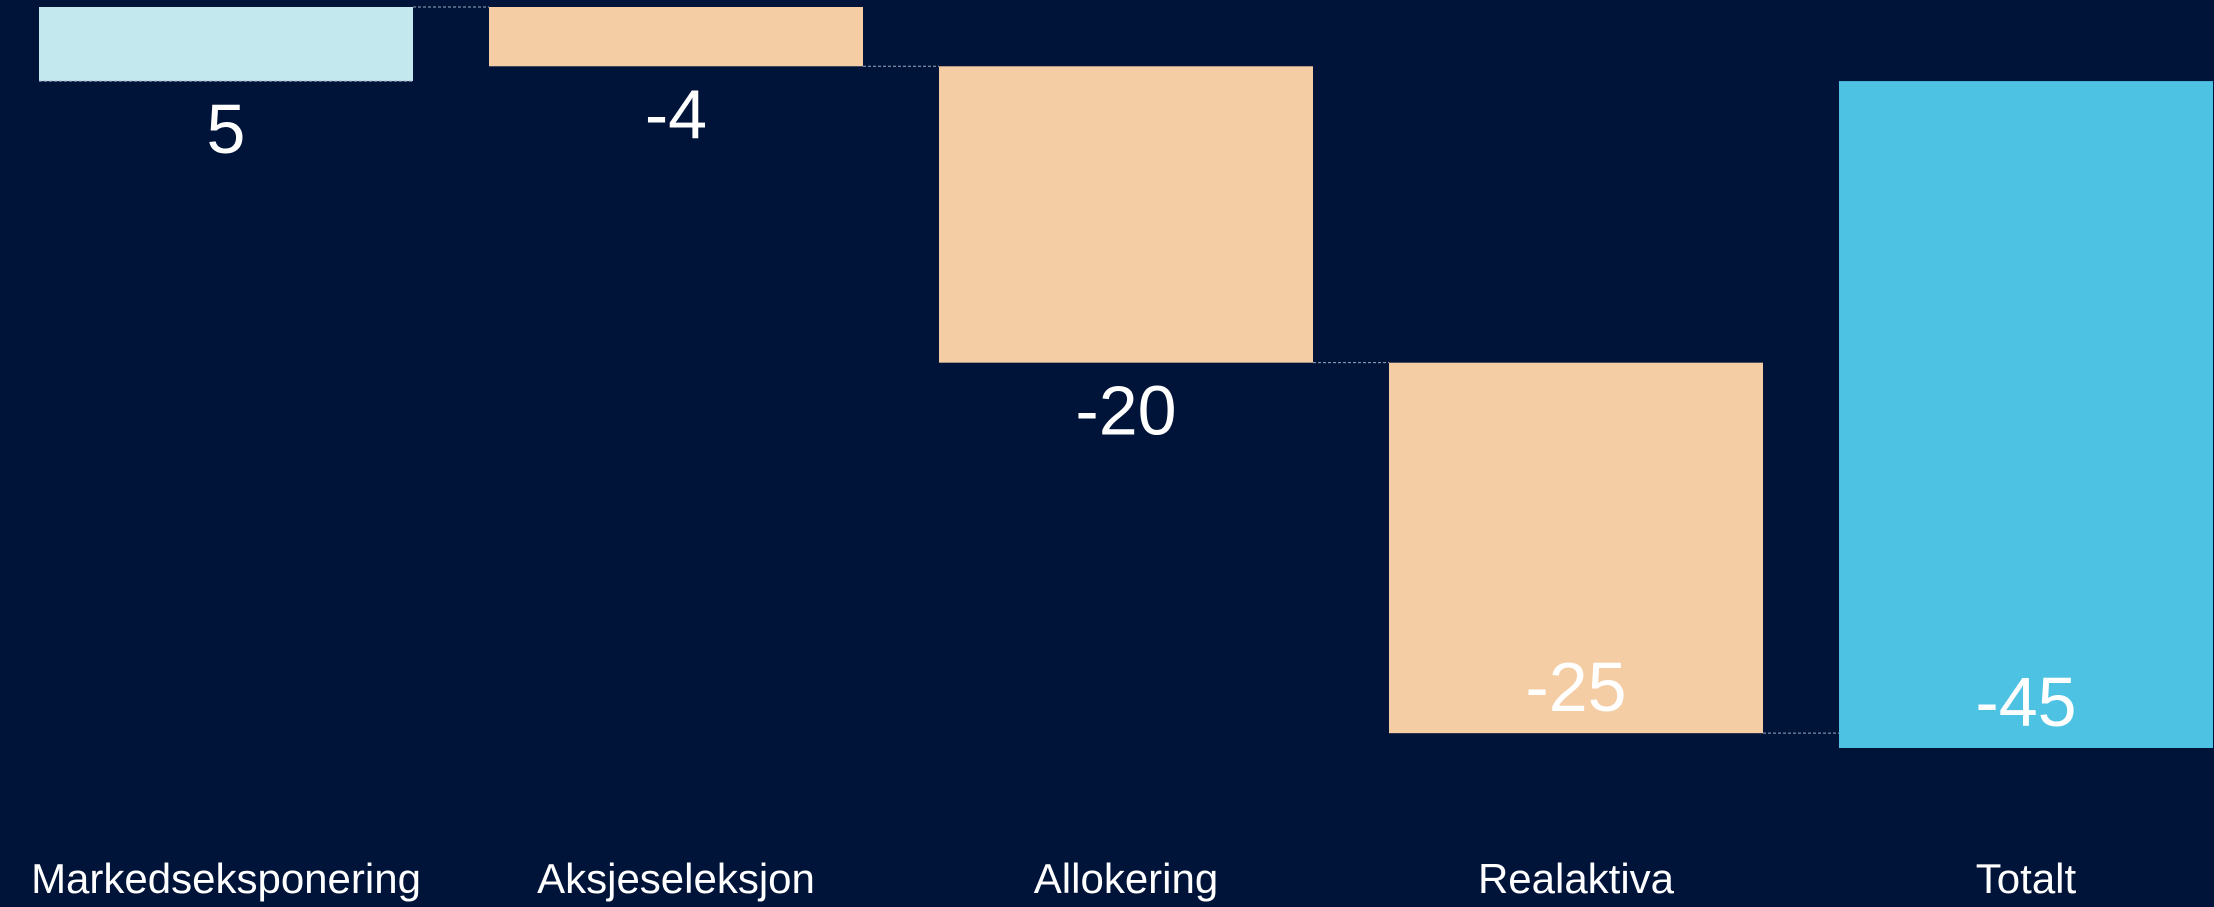 The width and height of the screenshot is (2214, 907). What do you see at coordinates (2026, 878) in the screenshot?
I see `category-label-4: Totalt` at bounding box center [2026, 878].